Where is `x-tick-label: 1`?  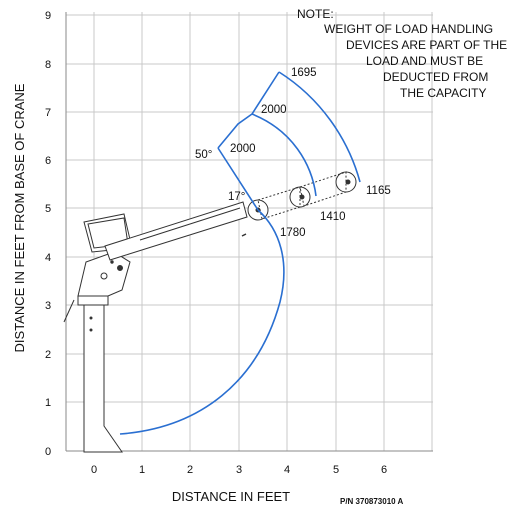 x-tick-label: 1 is located at coordinates (142, 470).